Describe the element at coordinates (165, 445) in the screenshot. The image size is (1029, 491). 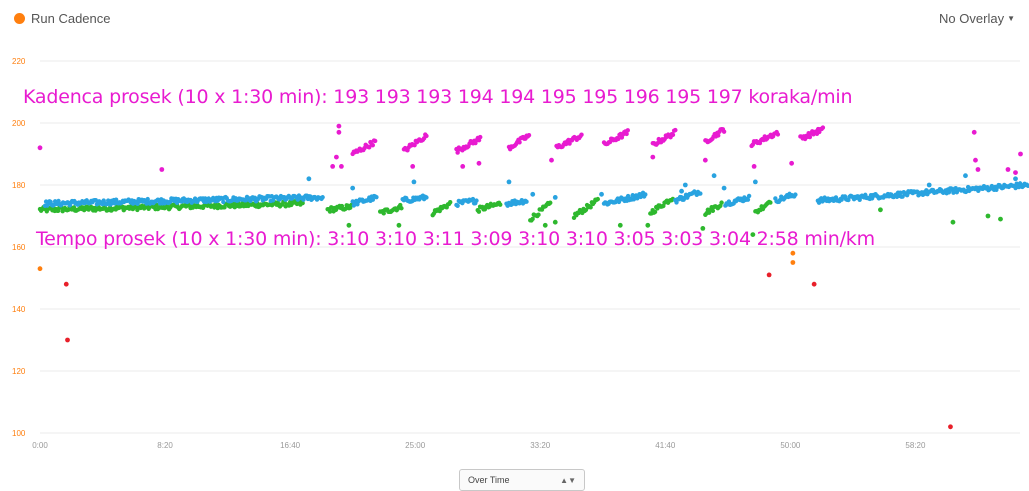
I see `x-tick-label: 8:20` at that location.